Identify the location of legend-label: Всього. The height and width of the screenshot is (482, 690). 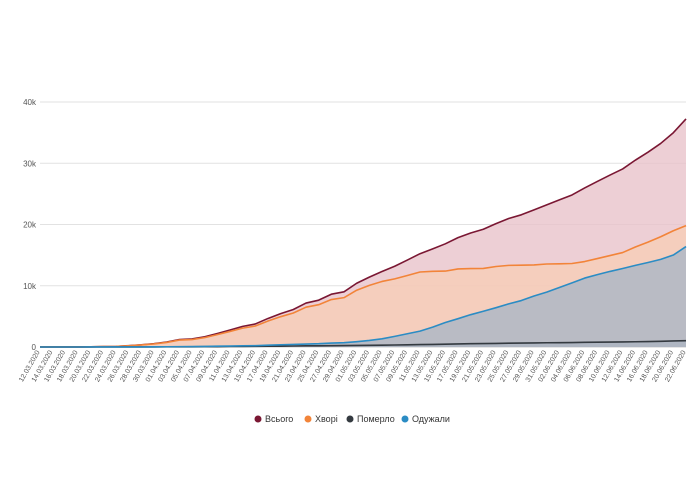
(279, 419).